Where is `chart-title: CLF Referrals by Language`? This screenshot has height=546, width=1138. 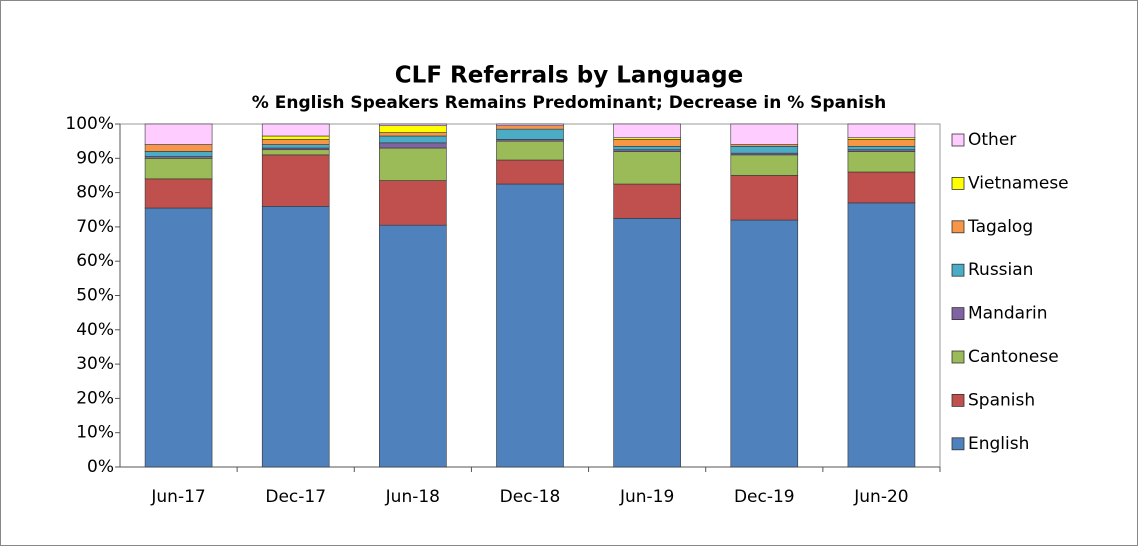
chart-title: CLF Referrals by Language is located at coordinates (569, 76).